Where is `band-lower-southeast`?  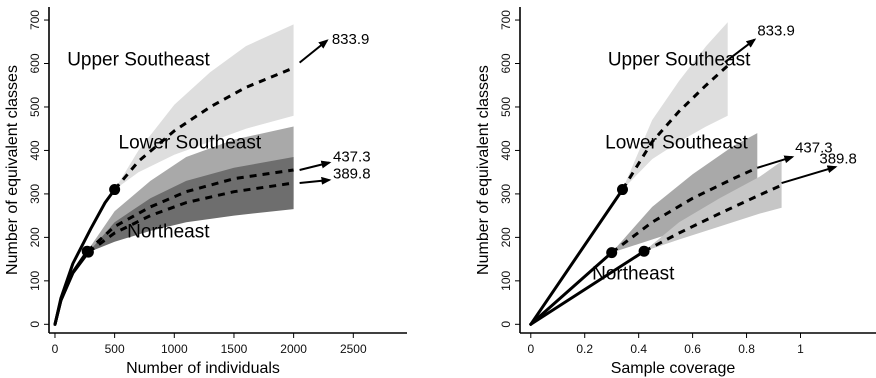 band-lower-southeast is located at coordinates (684, 193).